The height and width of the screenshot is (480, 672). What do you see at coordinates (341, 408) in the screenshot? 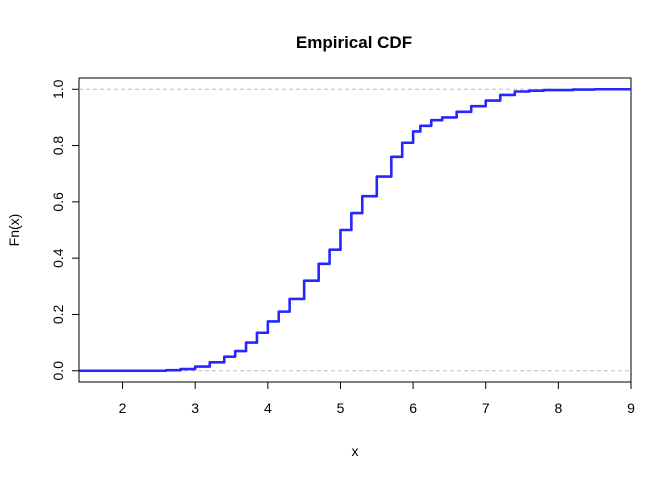
I see `x-tick-label: 5` at bounding box center [341, 408].